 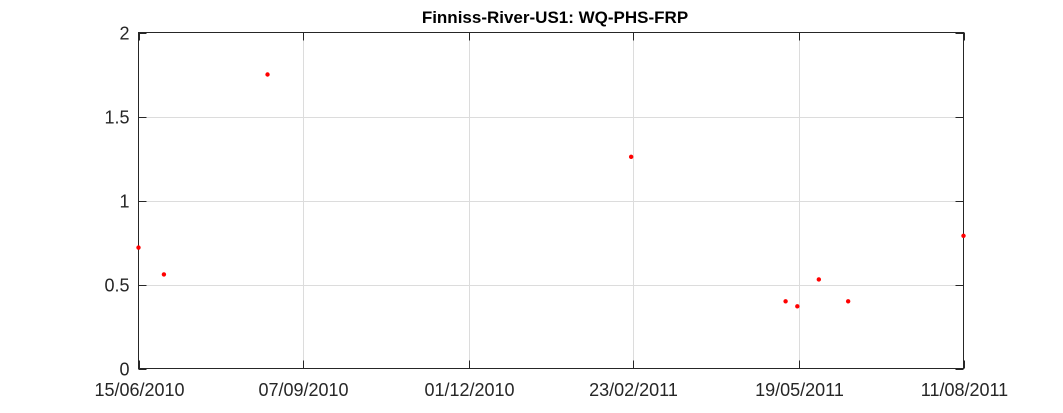 I want to click on y-tick-label: 2, so click(x=124, y=34).